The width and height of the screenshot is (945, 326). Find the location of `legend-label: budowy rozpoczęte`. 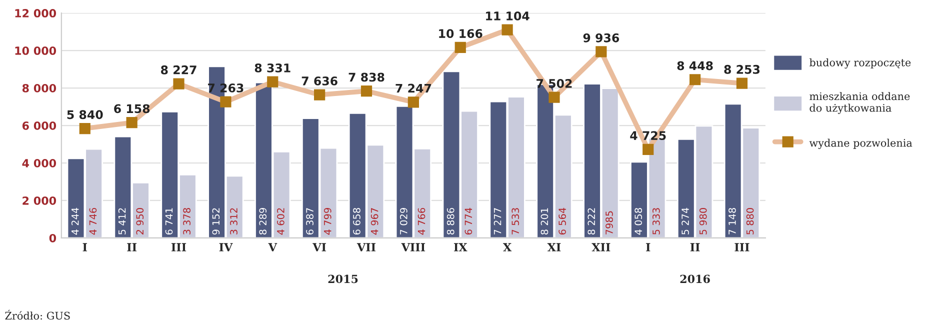

legend-label: budowy rozpoczęte is located at coordinates (860, 63).